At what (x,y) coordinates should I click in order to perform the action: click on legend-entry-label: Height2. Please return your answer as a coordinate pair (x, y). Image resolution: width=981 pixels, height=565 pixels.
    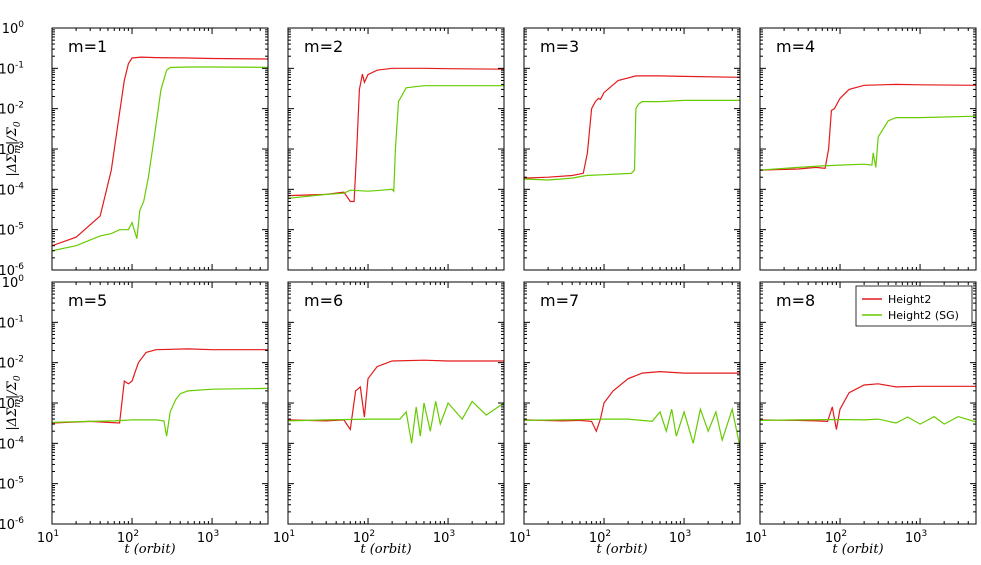
    Looking at the image, I should click on (909, 299).